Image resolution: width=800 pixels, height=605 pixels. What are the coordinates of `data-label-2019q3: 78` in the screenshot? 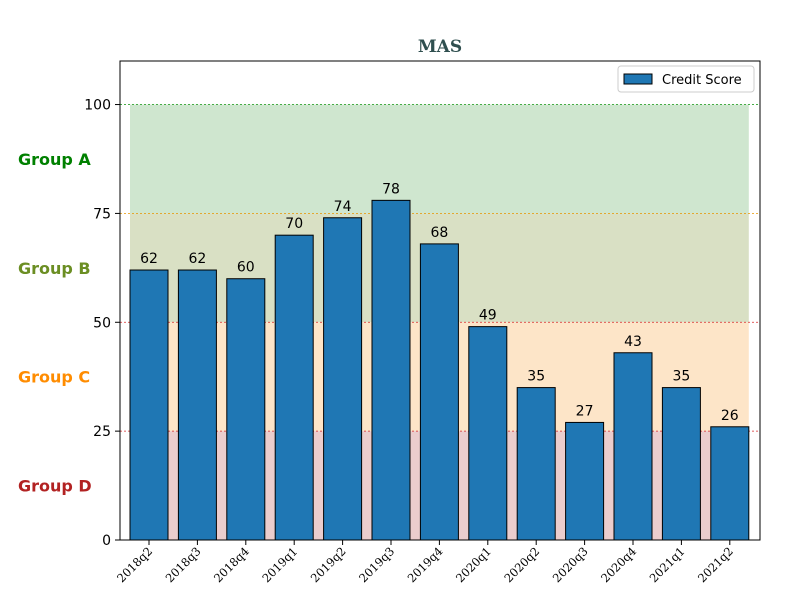 It's located at (391, 189).